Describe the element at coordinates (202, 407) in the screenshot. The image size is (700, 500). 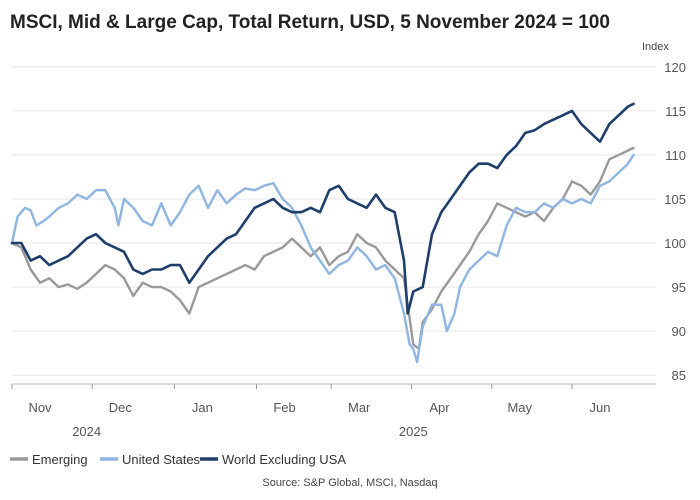
I see `x-tick-jan: Jan` at that location.